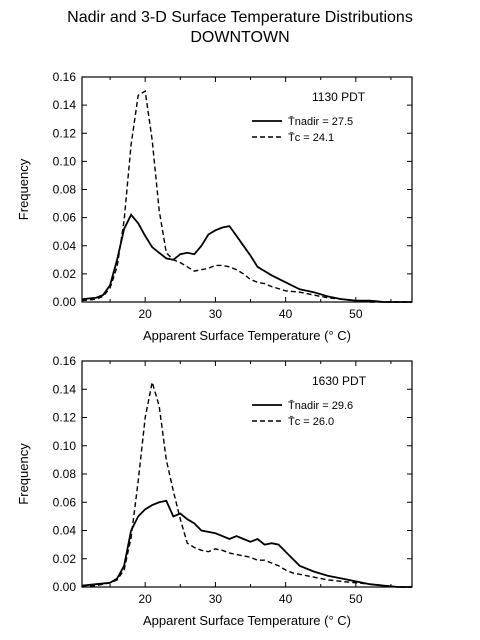 This screenshot has width=480, height=640. I want to click on legend-label: T̄nadir = 27.5, so click(320, 121).